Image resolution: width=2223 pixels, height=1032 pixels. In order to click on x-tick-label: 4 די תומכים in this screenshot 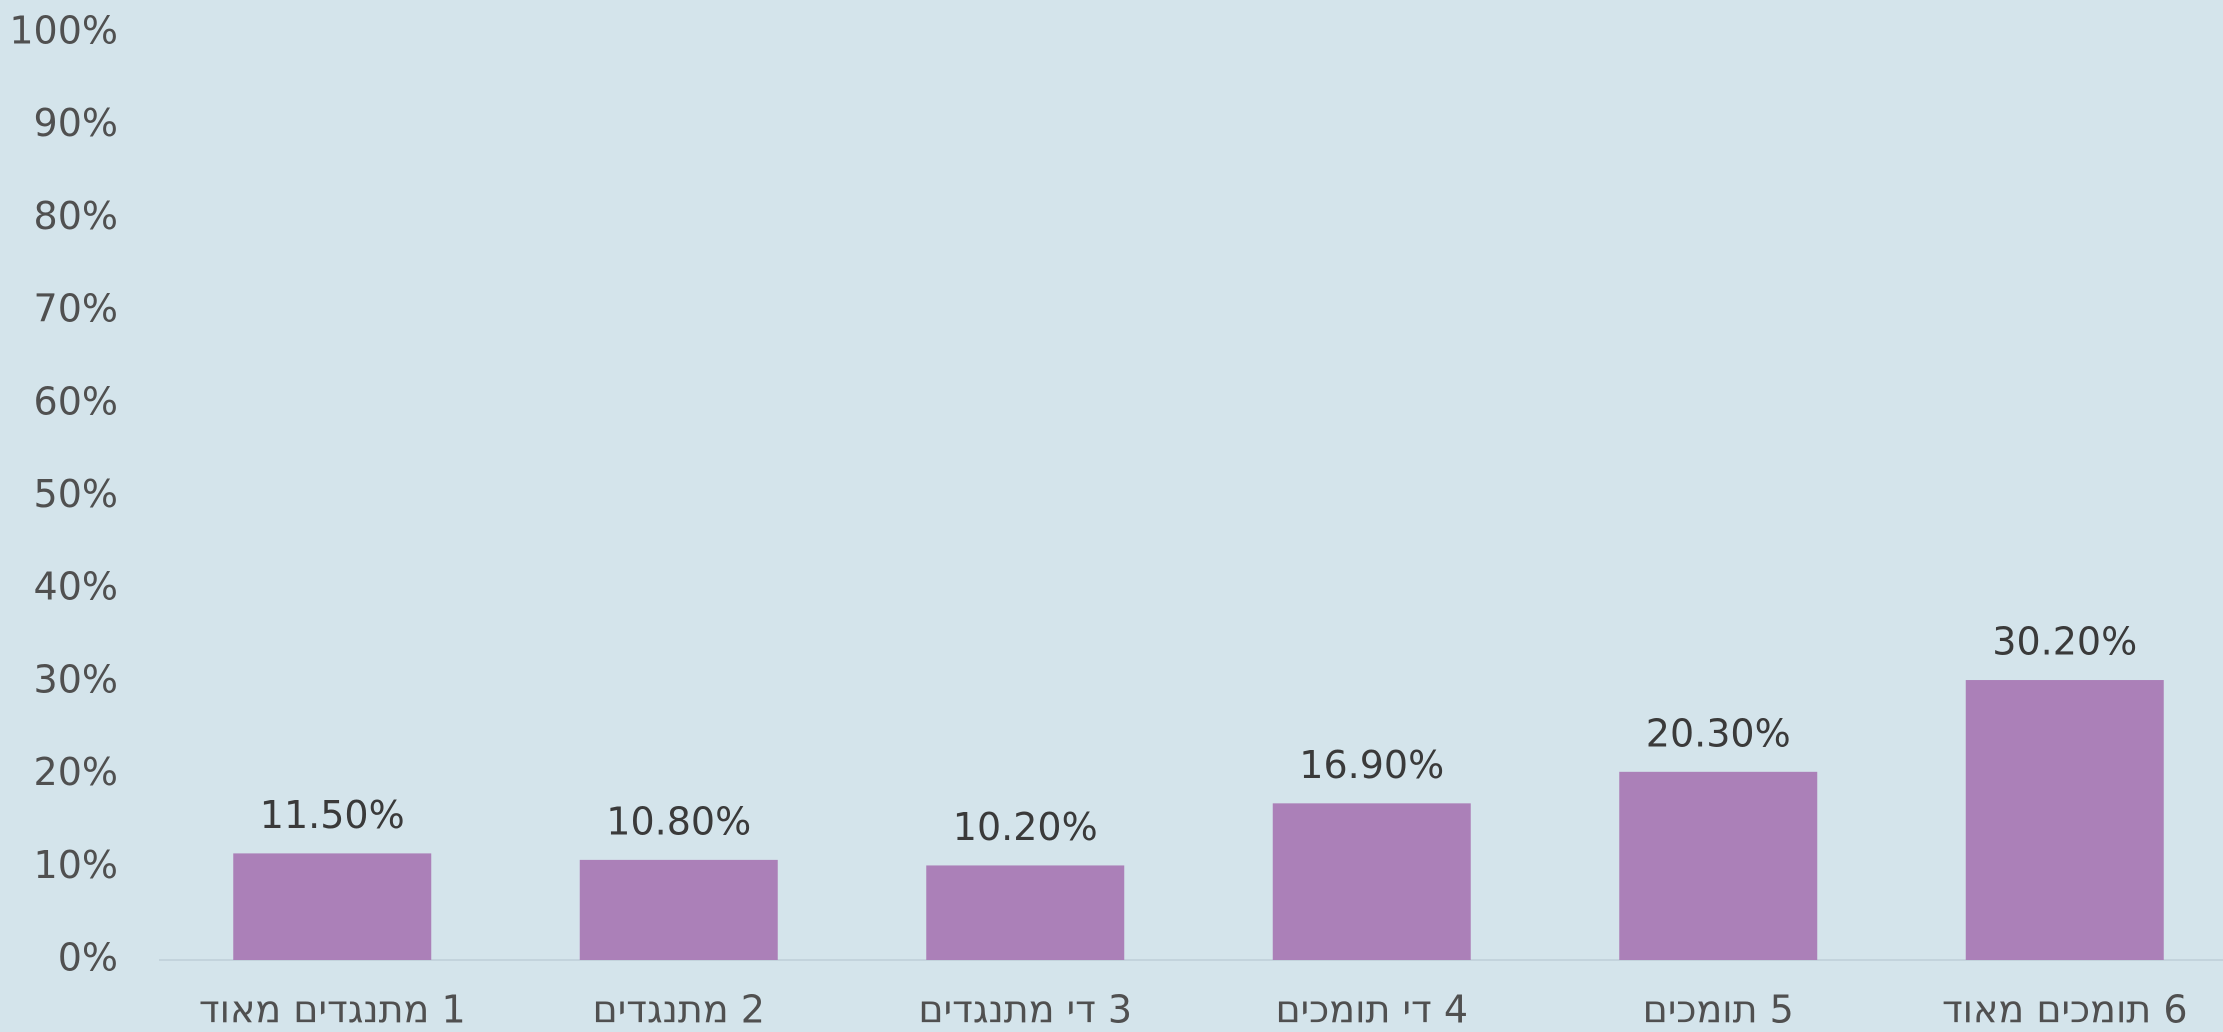, I will do `click(1371, 1010)`.